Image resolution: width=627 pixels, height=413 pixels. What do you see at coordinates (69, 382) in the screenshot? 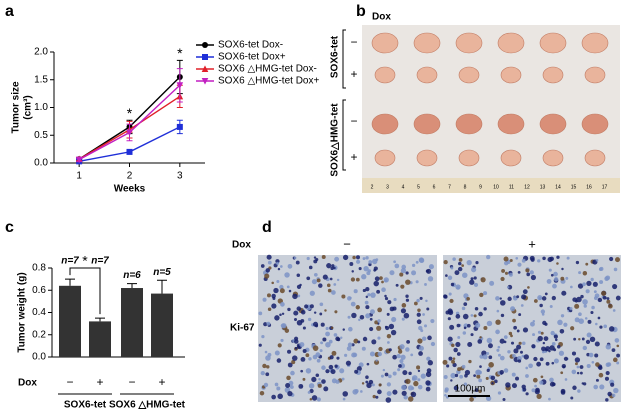
I see `category-label: −` at bounding box center [69, 382].